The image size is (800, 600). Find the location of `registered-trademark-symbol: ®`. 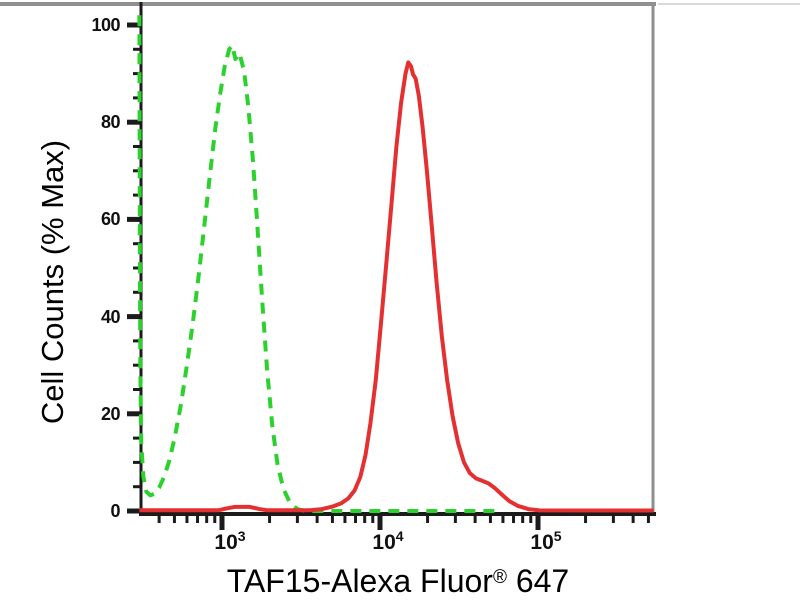

registered-trademark-symbol: ® is located at coordinates (499, 577).